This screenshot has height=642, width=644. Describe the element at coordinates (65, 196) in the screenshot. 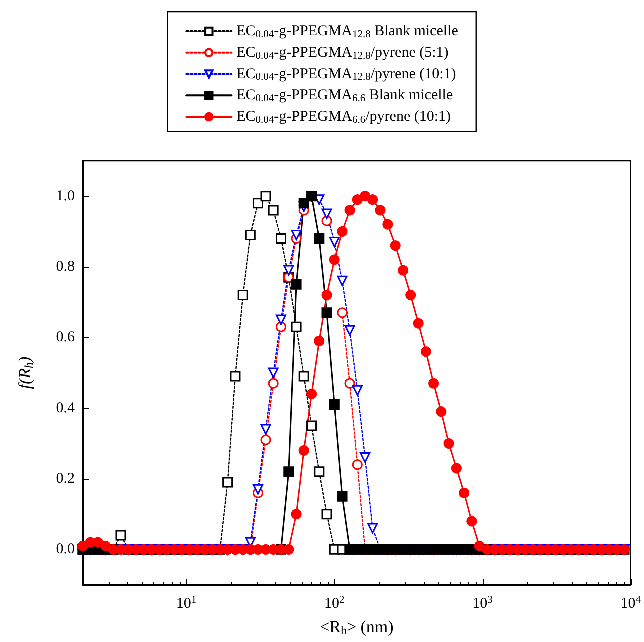

I see `y-tick-label: 1.0` at that location.